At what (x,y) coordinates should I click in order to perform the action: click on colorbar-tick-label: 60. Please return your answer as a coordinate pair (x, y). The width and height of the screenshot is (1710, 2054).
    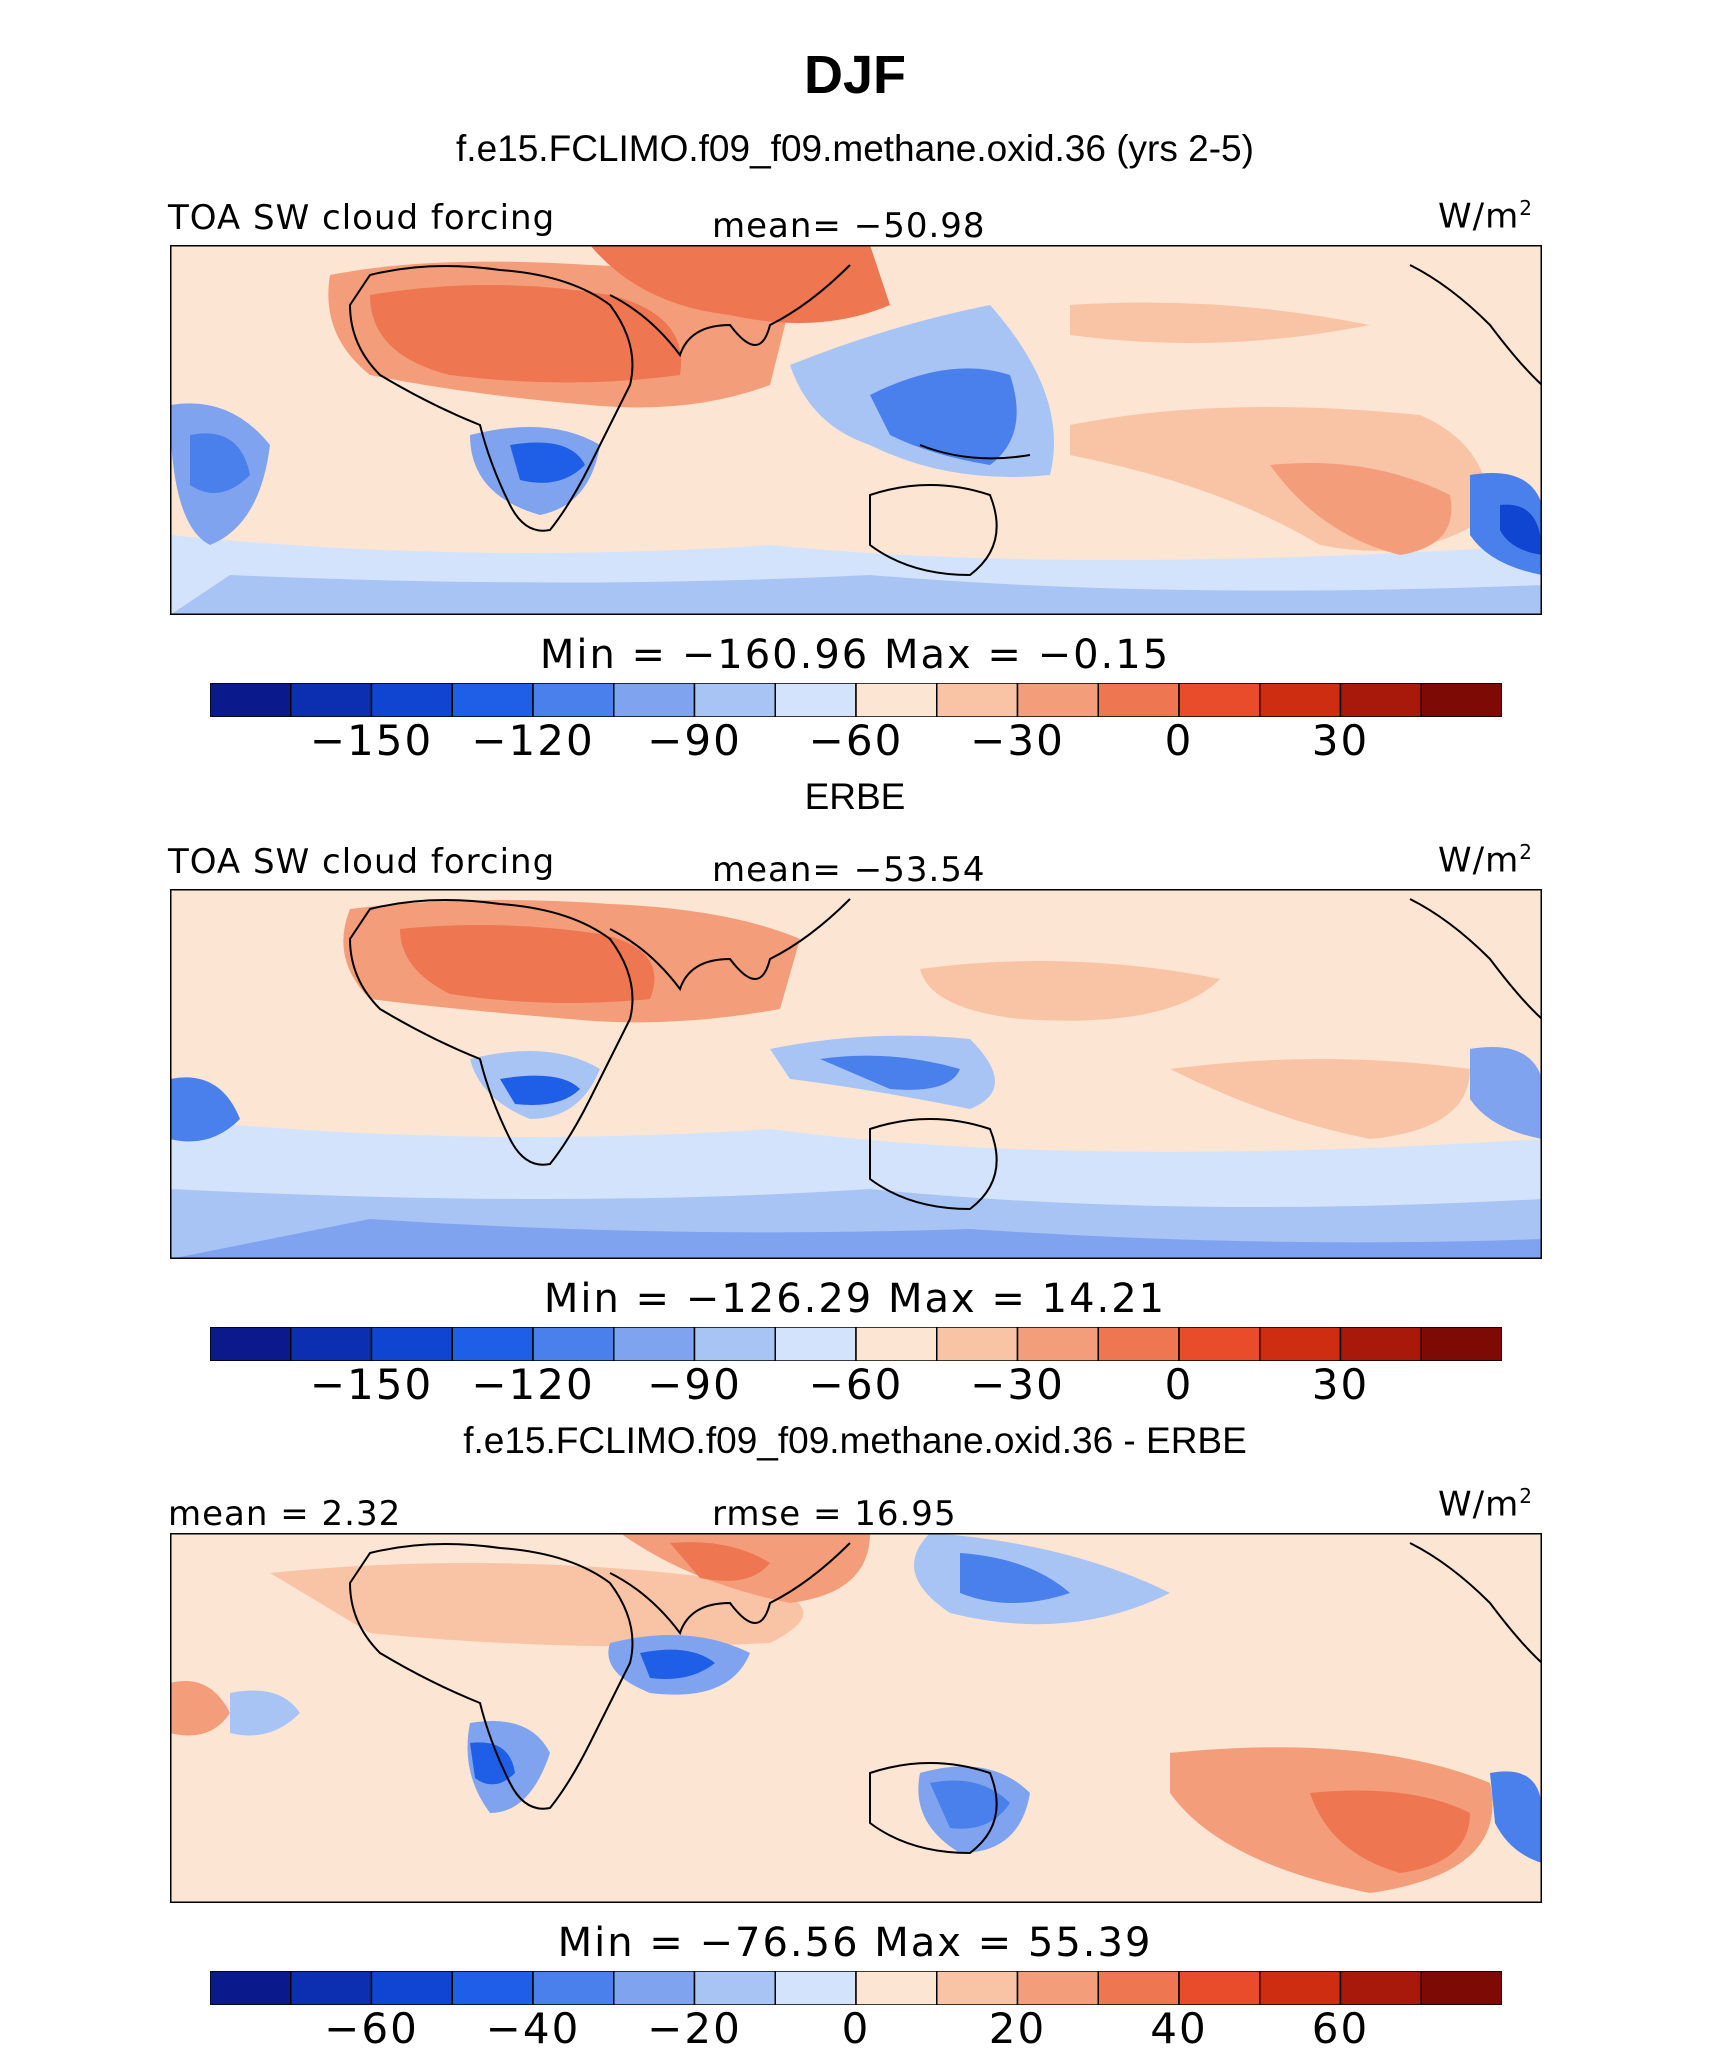
    Looking at the image, I should click on (1340, 2028).